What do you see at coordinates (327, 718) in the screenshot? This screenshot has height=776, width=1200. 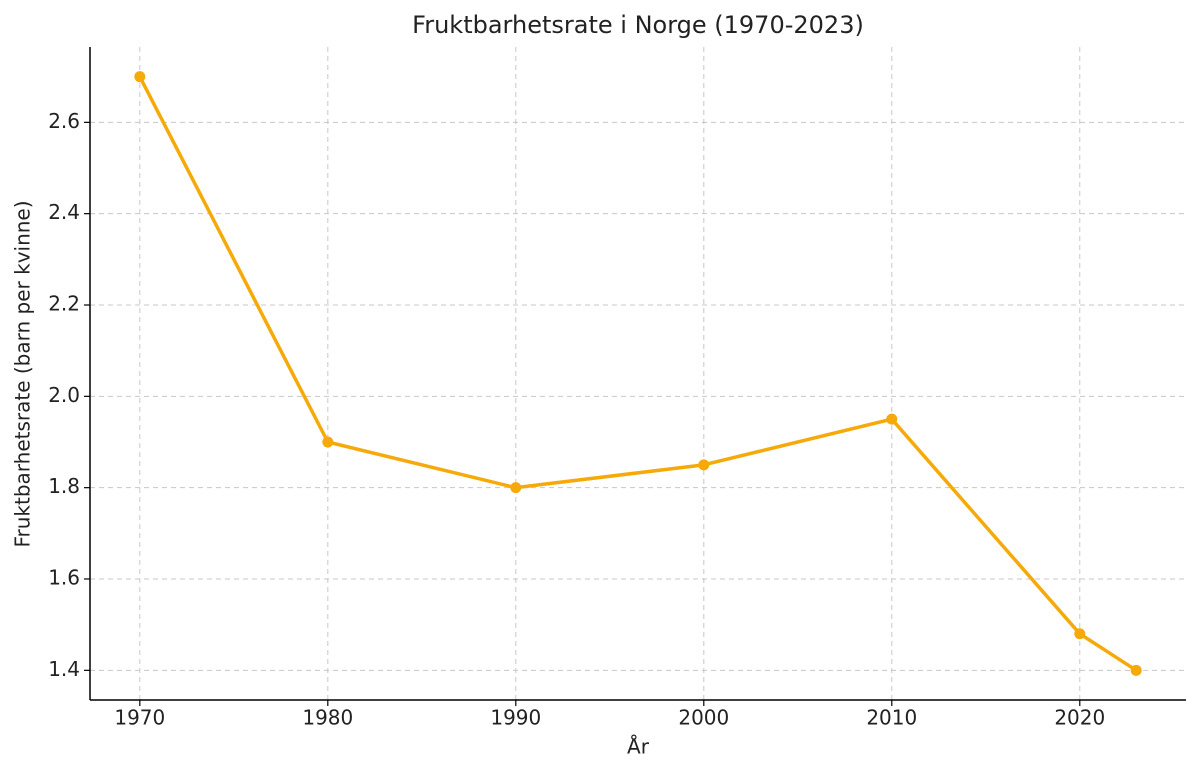 I see `x-tick-label: 1980` at bounding box center [327, 718].